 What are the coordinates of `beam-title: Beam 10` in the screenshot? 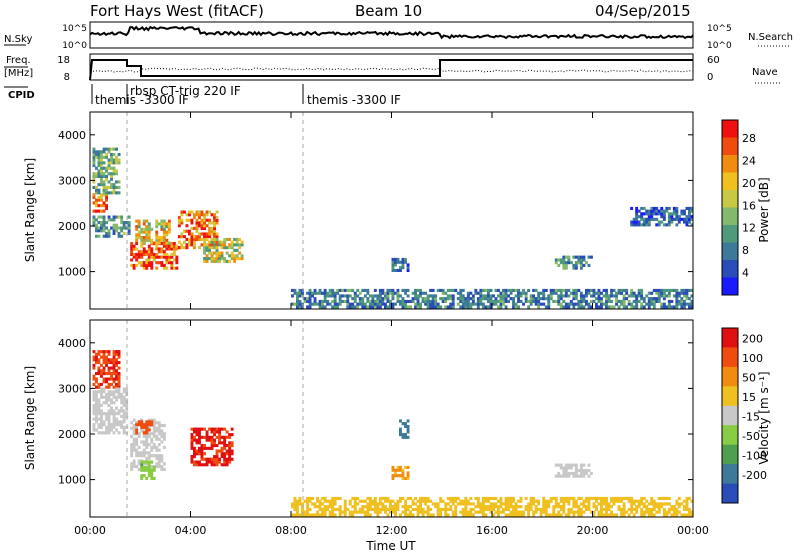 It's located at (388, 11).